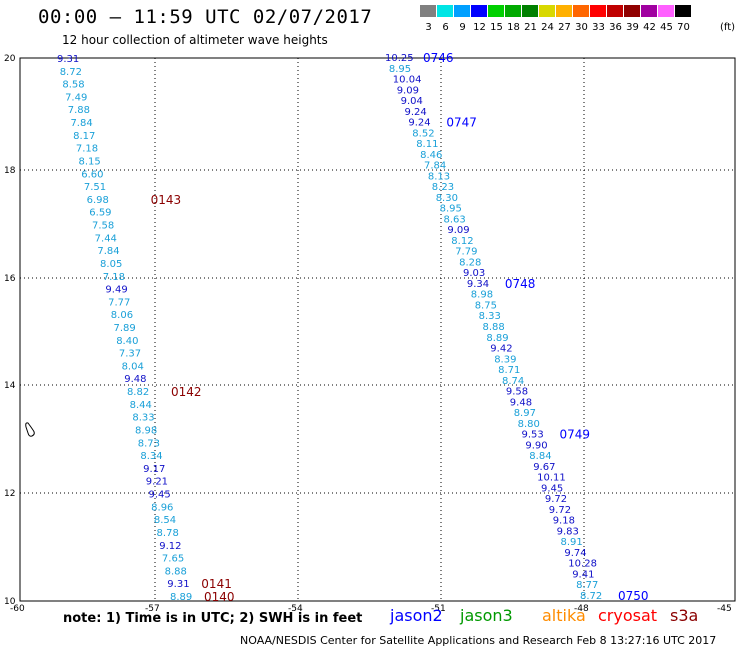 The image size is (740, 650). I want to click on x-tick-label: -57, so click(152, 609).